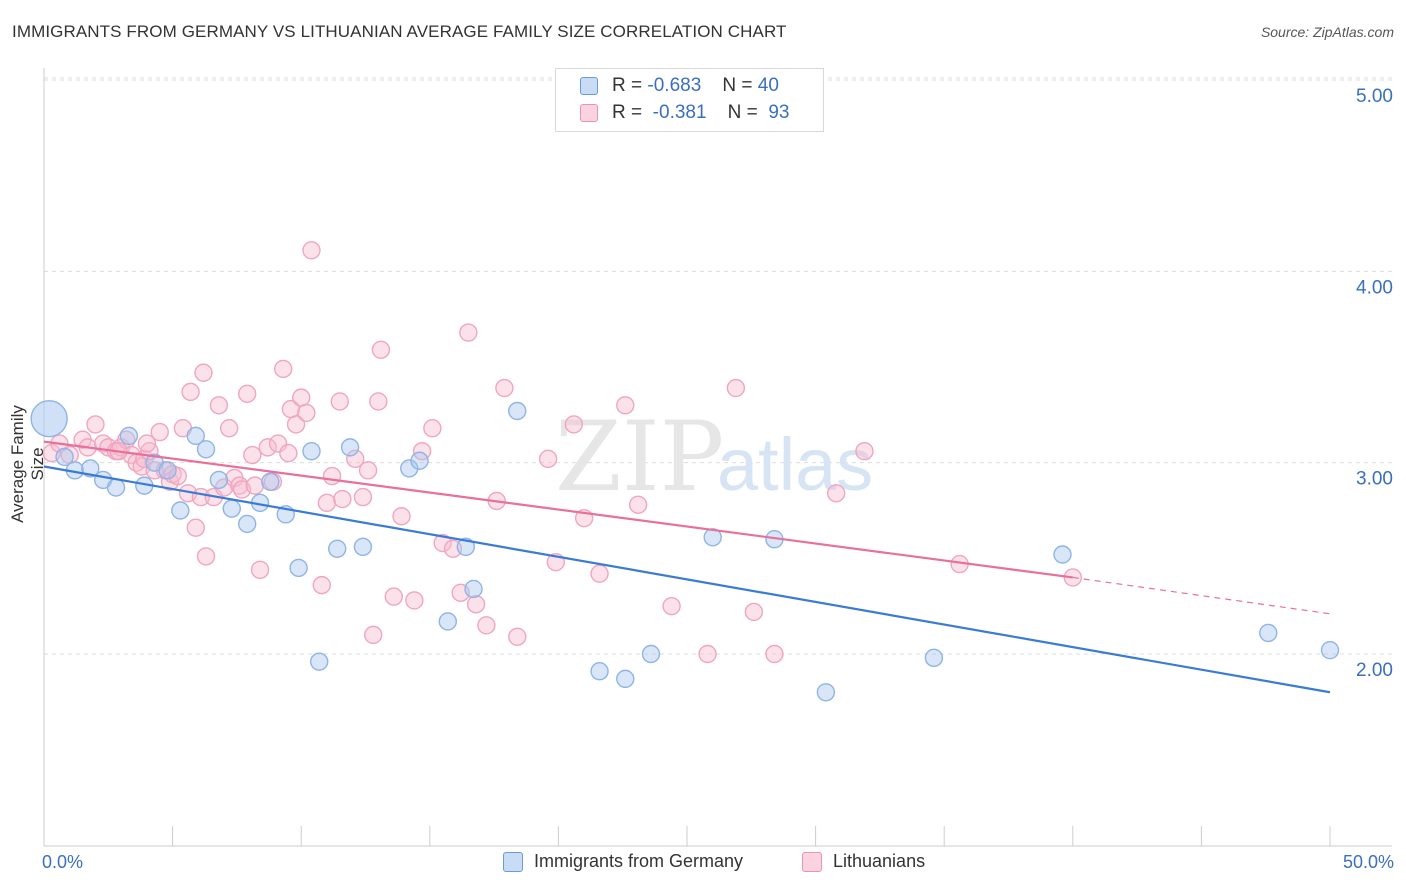 This screenshot has width=1406, height=892. I want to click on legend-row-lithuanians: R = -0.381 N = 93, so click(684, 113).